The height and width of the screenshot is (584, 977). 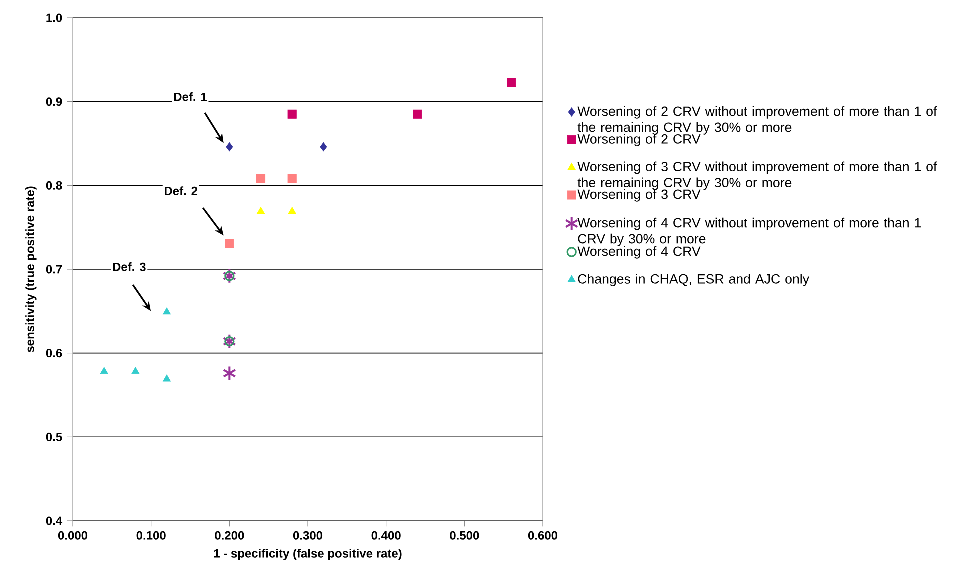 What do you see at coordinates (73, 535) in the screenshot?
I see `x-tick-label: 0.000` at bounding box center [73, 535].